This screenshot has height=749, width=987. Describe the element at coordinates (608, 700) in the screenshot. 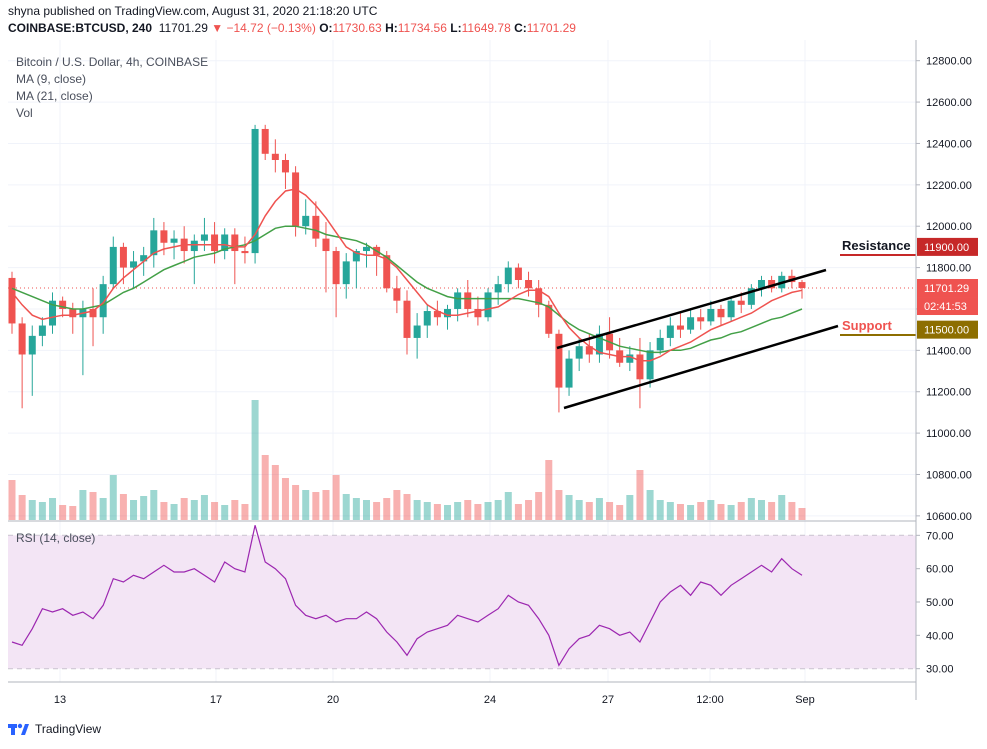

I see `time-tick-label: 27` at that location.